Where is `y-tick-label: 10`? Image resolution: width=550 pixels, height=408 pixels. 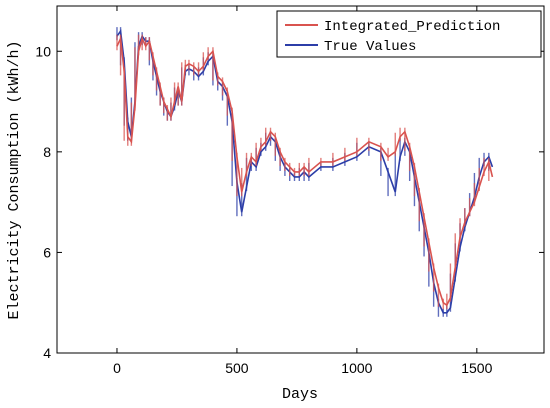
y-tick-label: 10 is located at coordinates (43, 51).